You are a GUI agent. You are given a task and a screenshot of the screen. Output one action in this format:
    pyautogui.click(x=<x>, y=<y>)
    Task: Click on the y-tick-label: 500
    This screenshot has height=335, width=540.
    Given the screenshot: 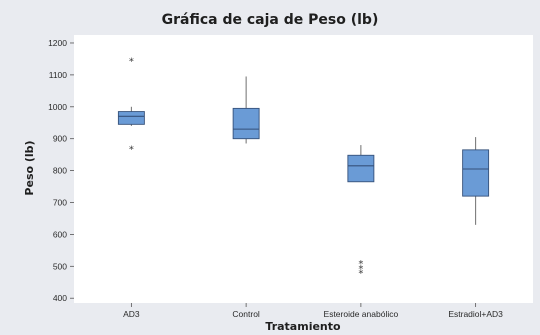 What is the action you would take?
    pyautogui.click(x=60, y=266)
    